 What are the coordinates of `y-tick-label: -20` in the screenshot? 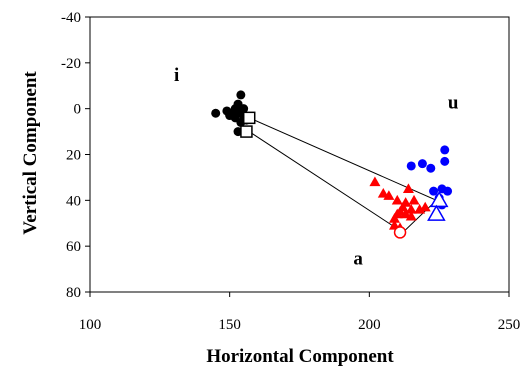 It's located at (71, 64).